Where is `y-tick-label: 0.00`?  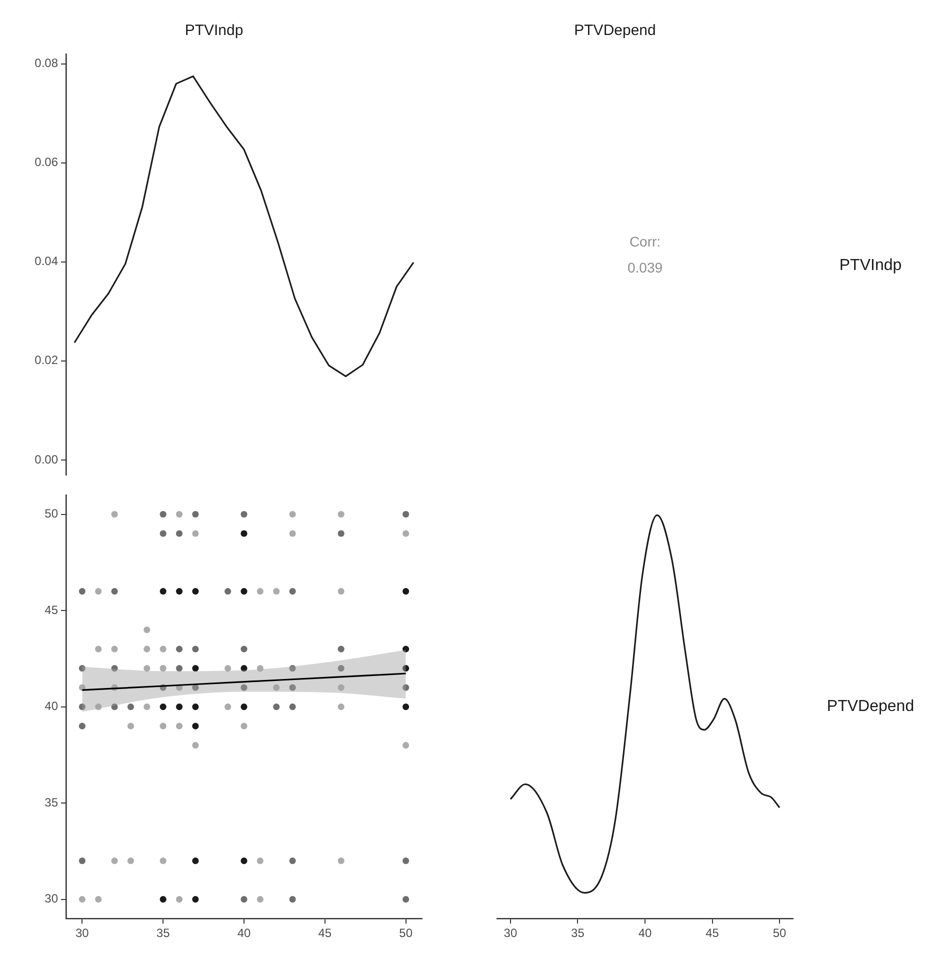 y-tick-label: 0.00 is located at coordinates (46, 459).